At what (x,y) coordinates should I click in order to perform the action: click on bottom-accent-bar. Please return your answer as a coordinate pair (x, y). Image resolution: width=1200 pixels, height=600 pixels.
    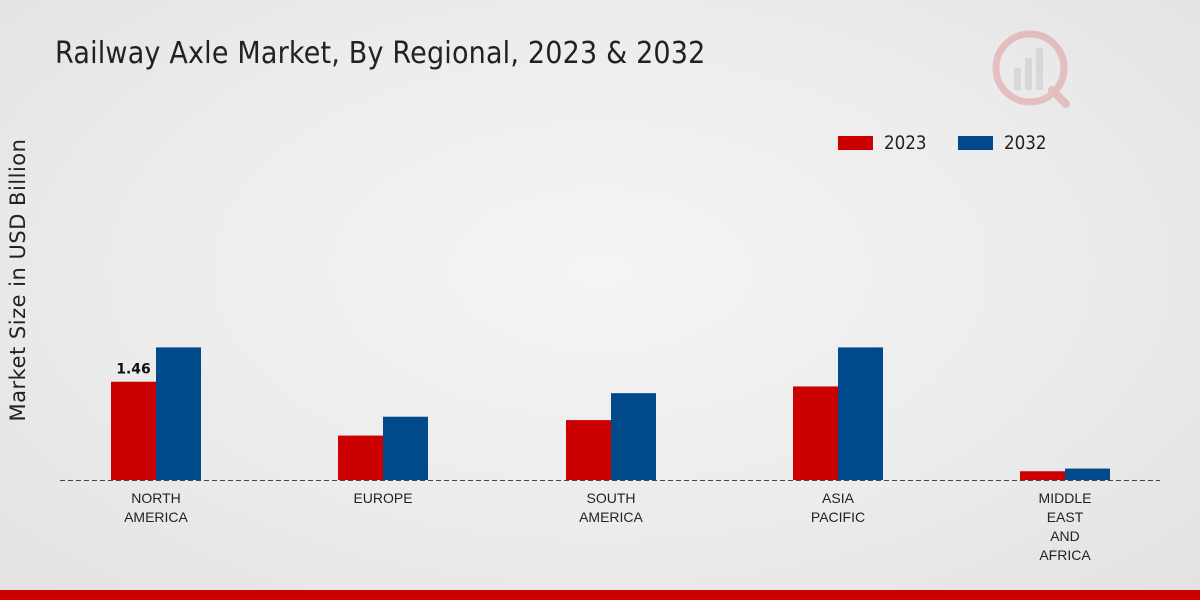
    Looking at the image, I should click on (600, 595).